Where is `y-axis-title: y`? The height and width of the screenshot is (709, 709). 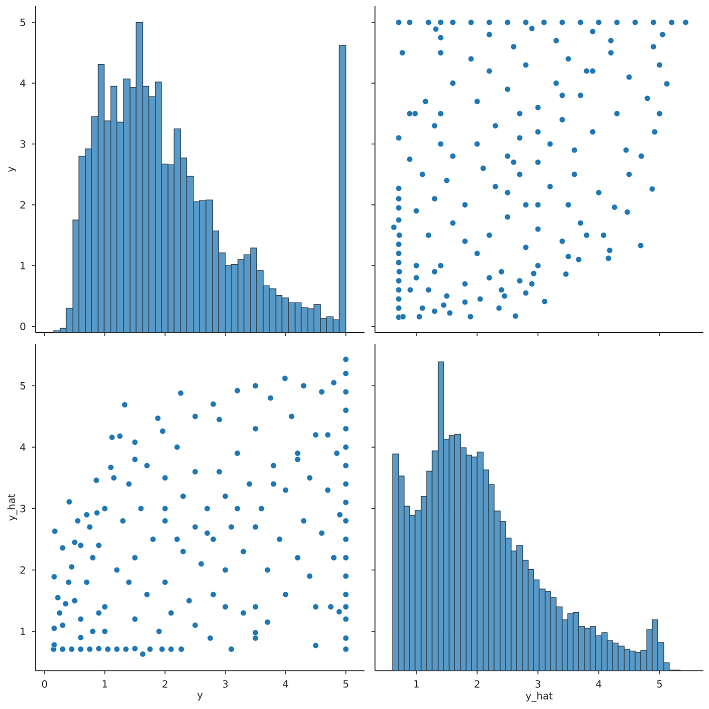 y-axis-title: y is located at coordinates (12, 169).